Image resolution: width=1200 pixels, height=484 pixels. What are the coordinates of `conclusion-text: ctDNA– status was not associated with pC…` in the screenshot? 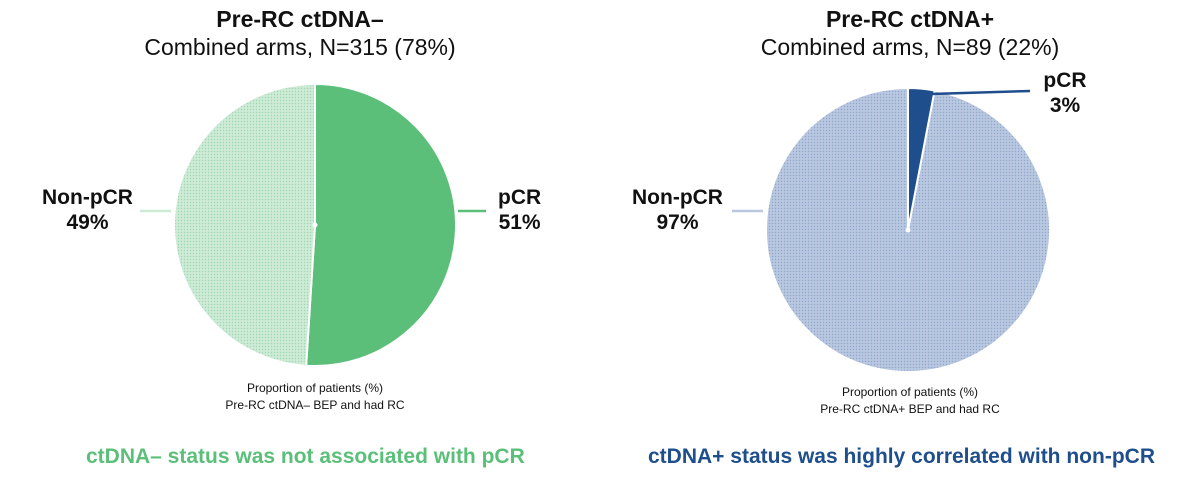 It's located at (305, 456).